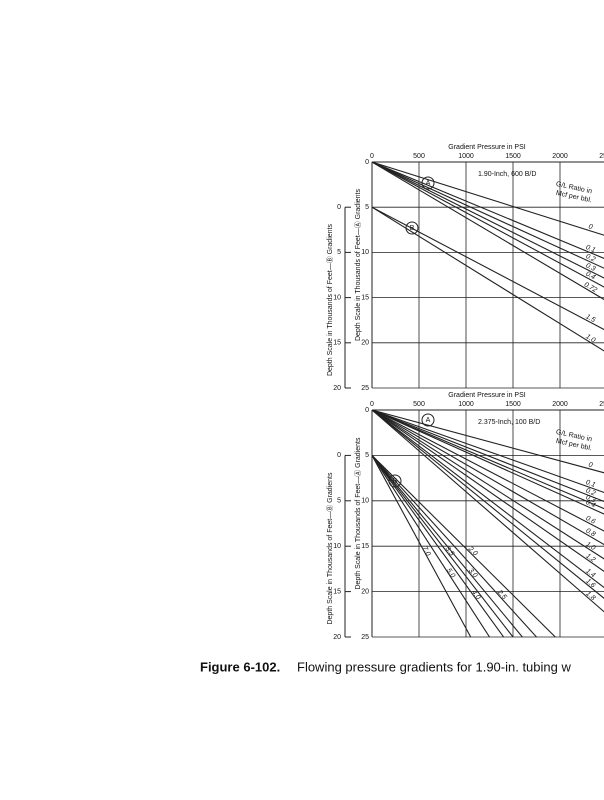  I want to click on curve-label: 0.8, so click(590, 532).